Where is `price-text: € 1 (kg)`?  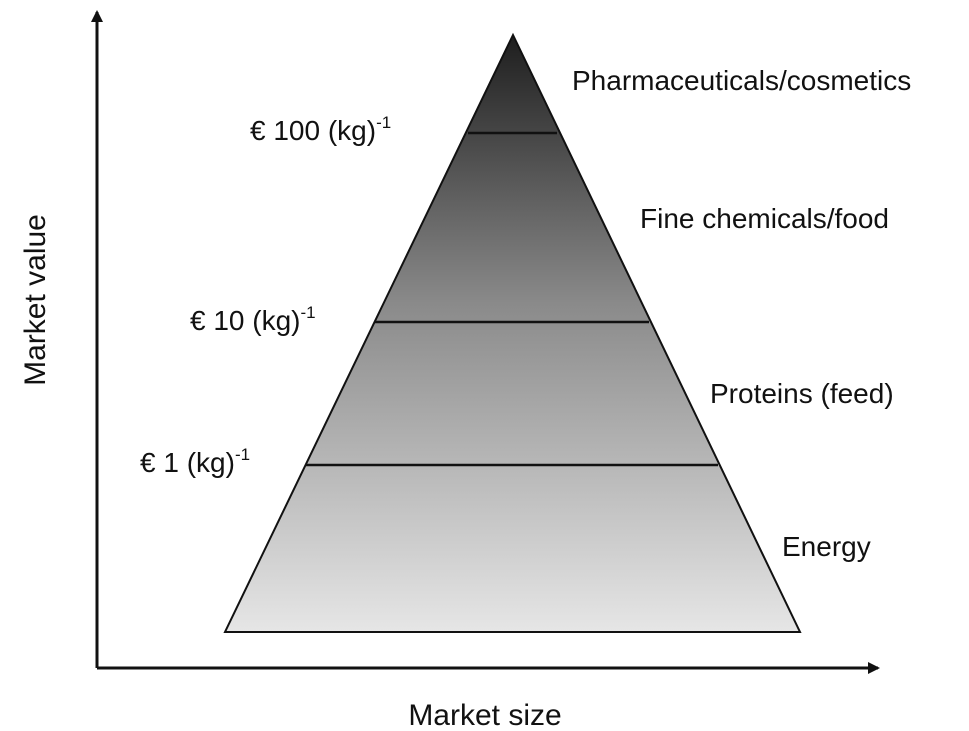 price-text: € 1 (kg) is located at coordinates (187, 462).